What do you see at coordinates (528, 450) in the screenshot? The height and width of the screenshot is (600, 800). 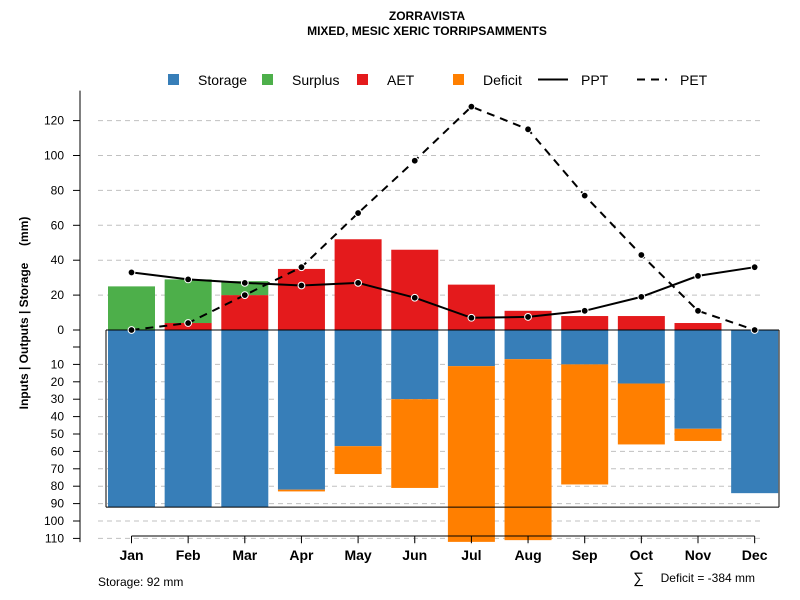 I see `bar-deficit-Aug` at bounding box center [528, 450].